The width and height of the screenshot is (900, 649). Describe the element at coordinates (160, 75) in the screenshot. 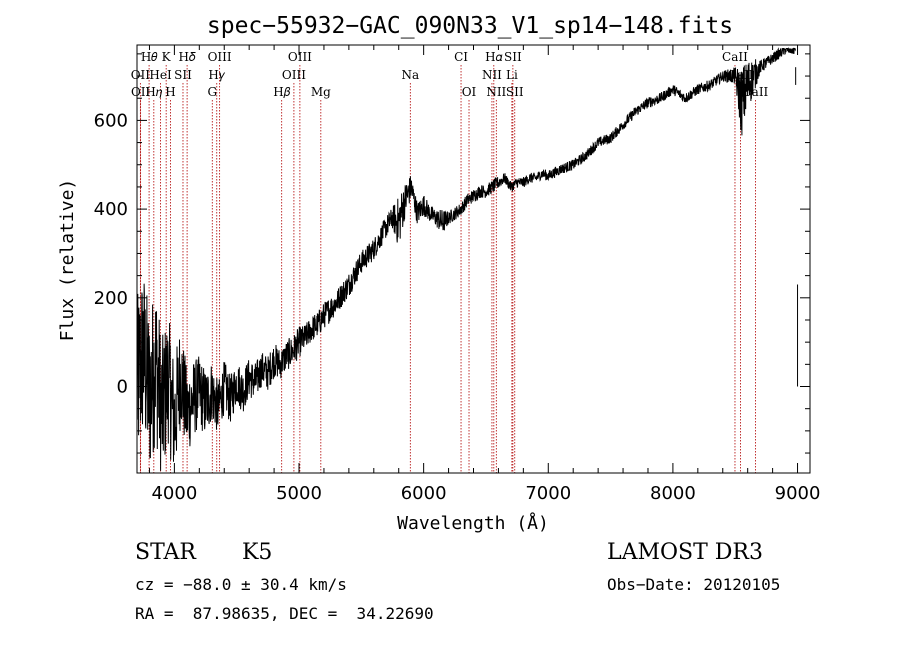

I see `spectral-line-label: HeI` at that location.